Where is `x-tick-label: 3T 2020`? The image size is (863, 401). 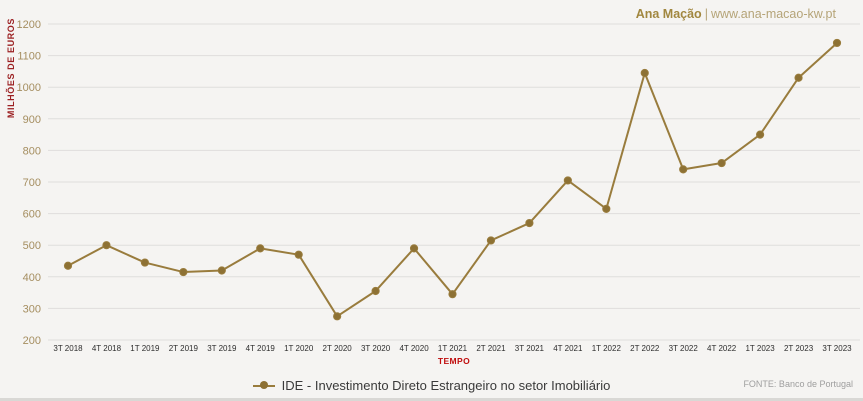
x-tick-label: 3T 2020 is located at coordinates (376, 348).